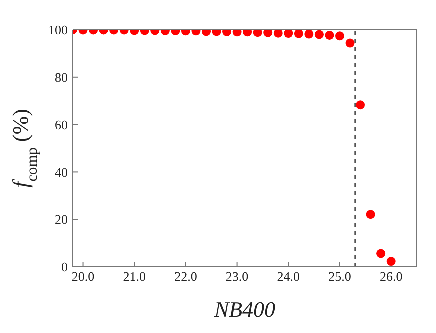 This screenshot has height=333, width=436. I want to click on y-tick-label: 100, so click(58, 30).